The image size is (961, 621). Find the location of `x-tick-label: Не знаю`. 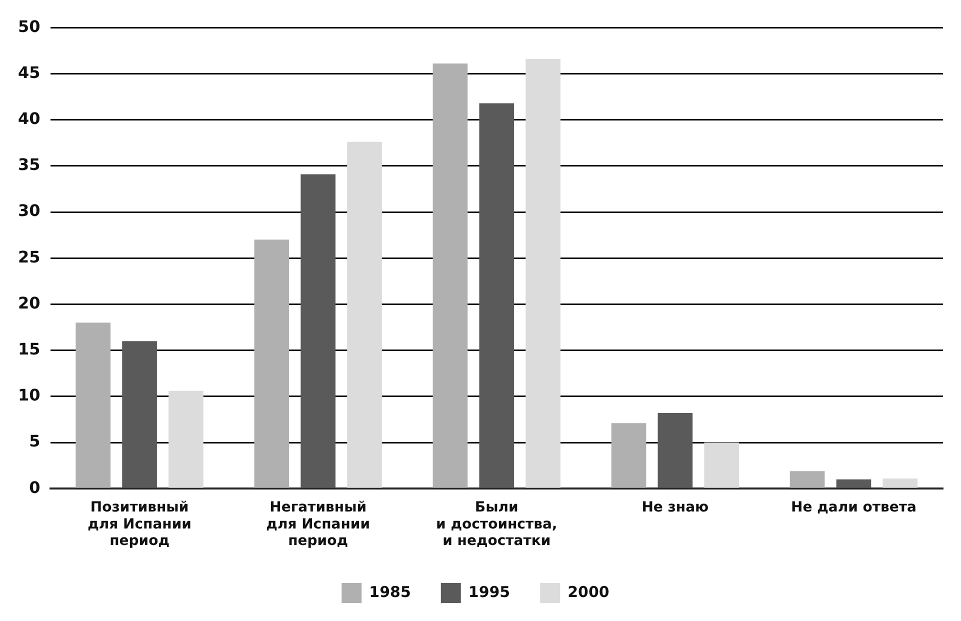

x-tick-label: Не знаю is located at coordinates (675, 508).